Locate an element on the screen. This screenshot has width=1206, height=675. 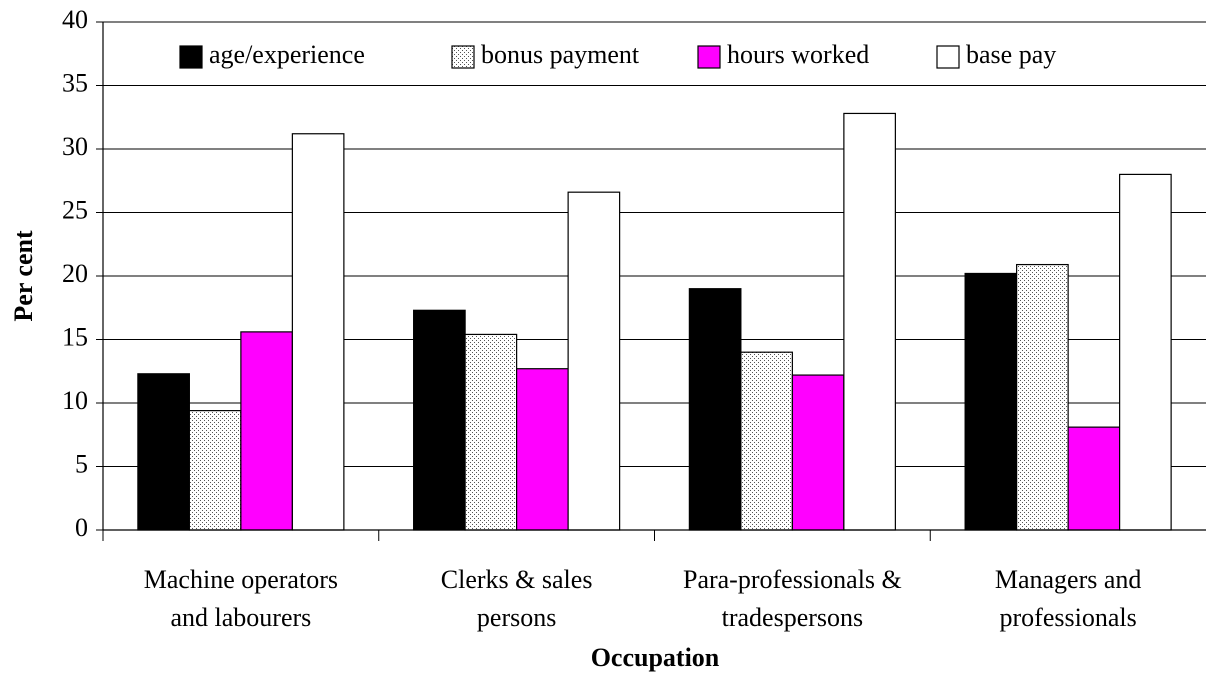
y-tick-label: 30 is located at coordinates (75, 146).